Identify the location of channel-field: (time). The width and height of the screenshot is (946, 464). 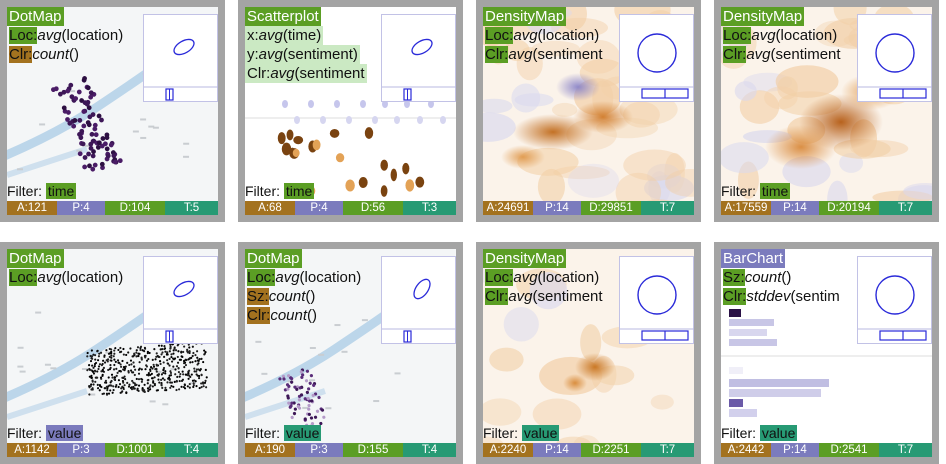
(302, 35).